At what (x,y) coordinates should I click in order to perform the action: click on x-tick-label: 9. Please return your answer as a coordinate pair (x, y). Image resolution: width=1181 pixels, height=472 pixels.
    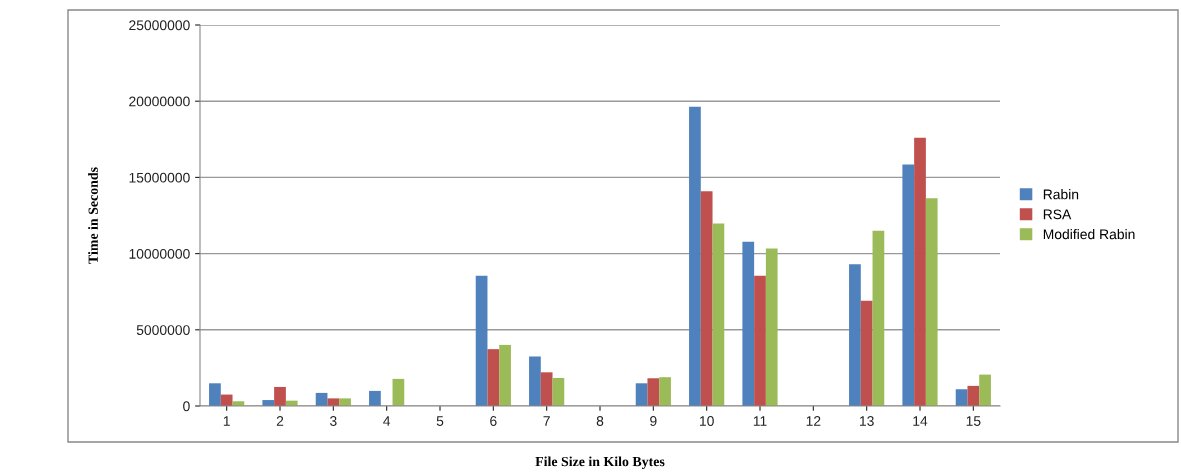
    Looking at the image, I should click on (653, 421).